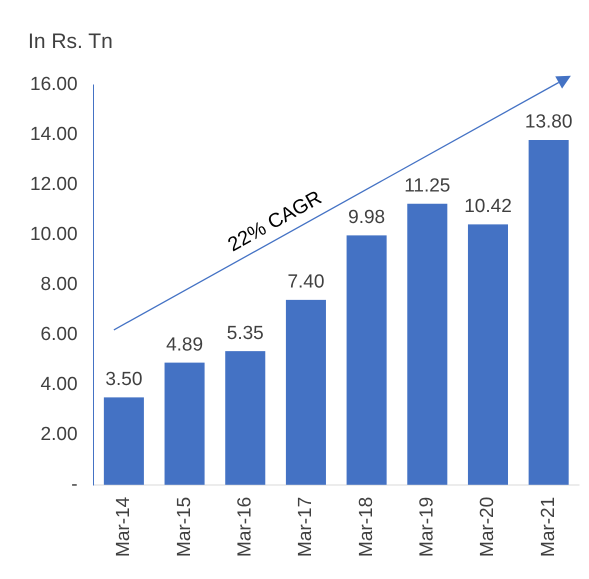 The image size is (589, 579). What do you see at coordinates (427, 527) in the screenshot?
I see `x-tick-label: Mar-19` at bounding box center [427, 527].